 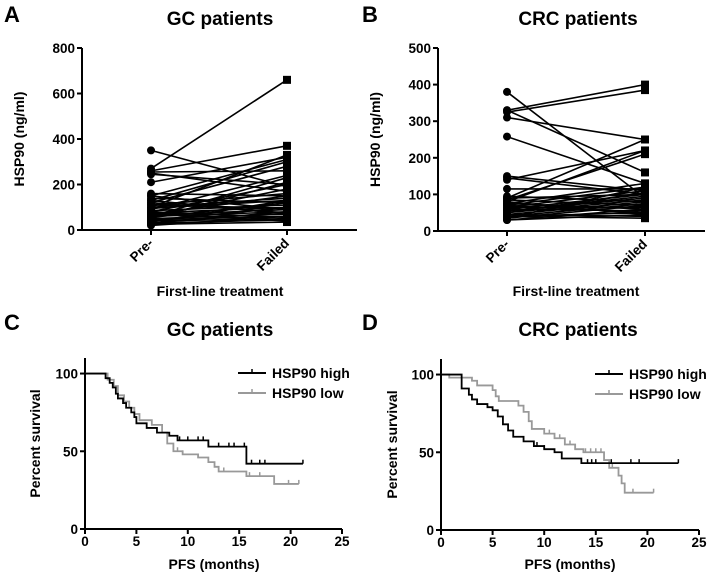 What do you see at coordinates (596, 542) in the screenshot?
I see `x-tick-label: 15` at bounding box center [596, 542].